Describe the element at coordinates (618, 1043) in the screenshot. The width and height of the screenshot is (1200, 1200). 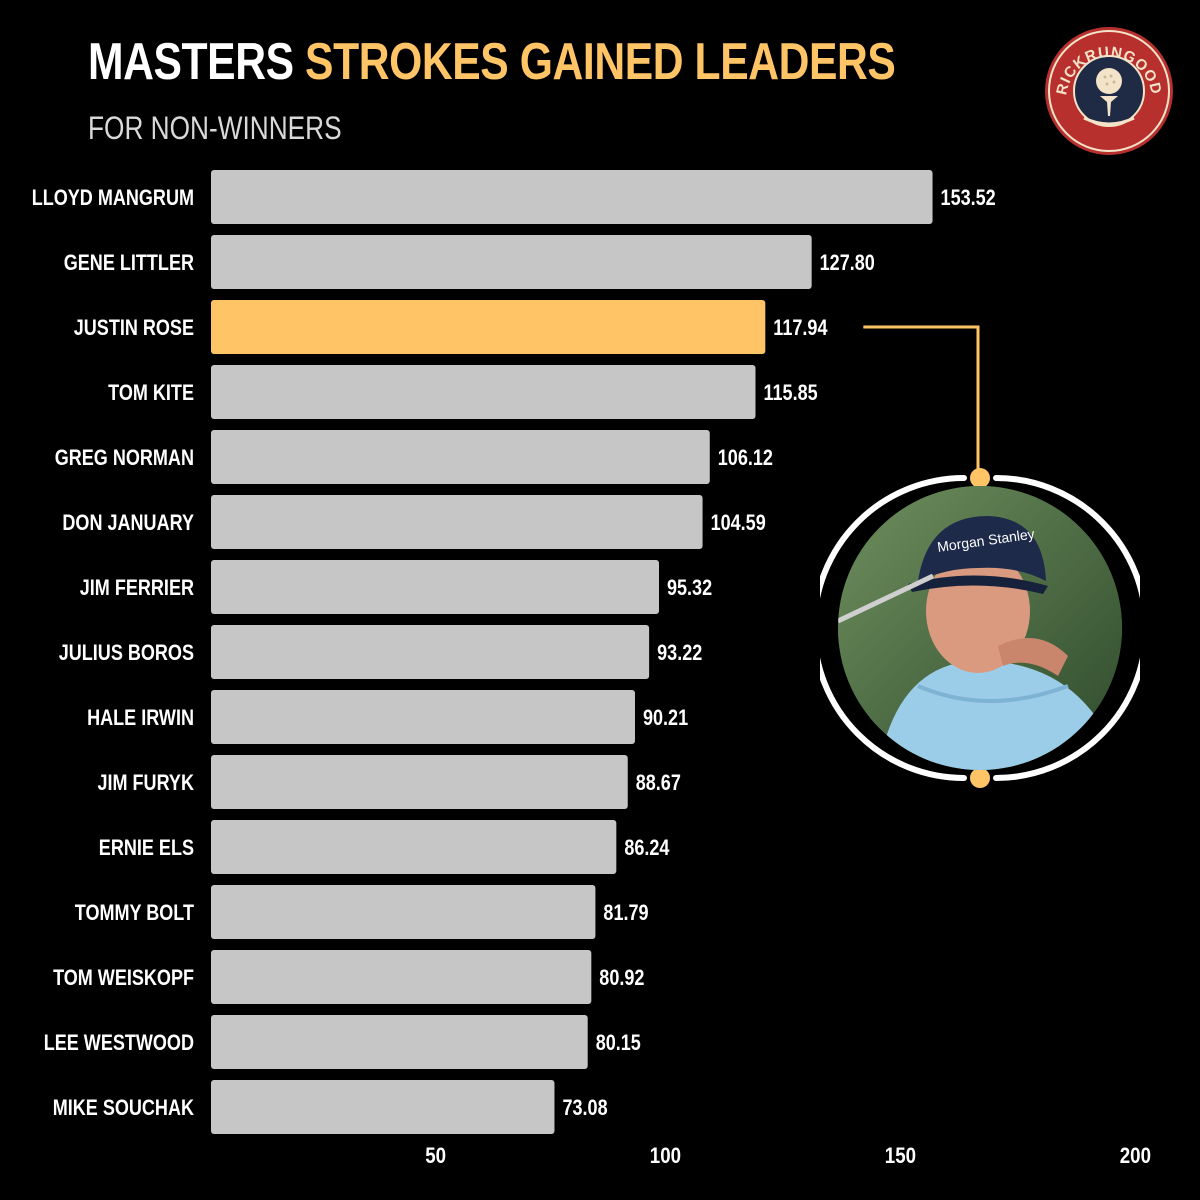
I see `value-label: 80.15` at that location.